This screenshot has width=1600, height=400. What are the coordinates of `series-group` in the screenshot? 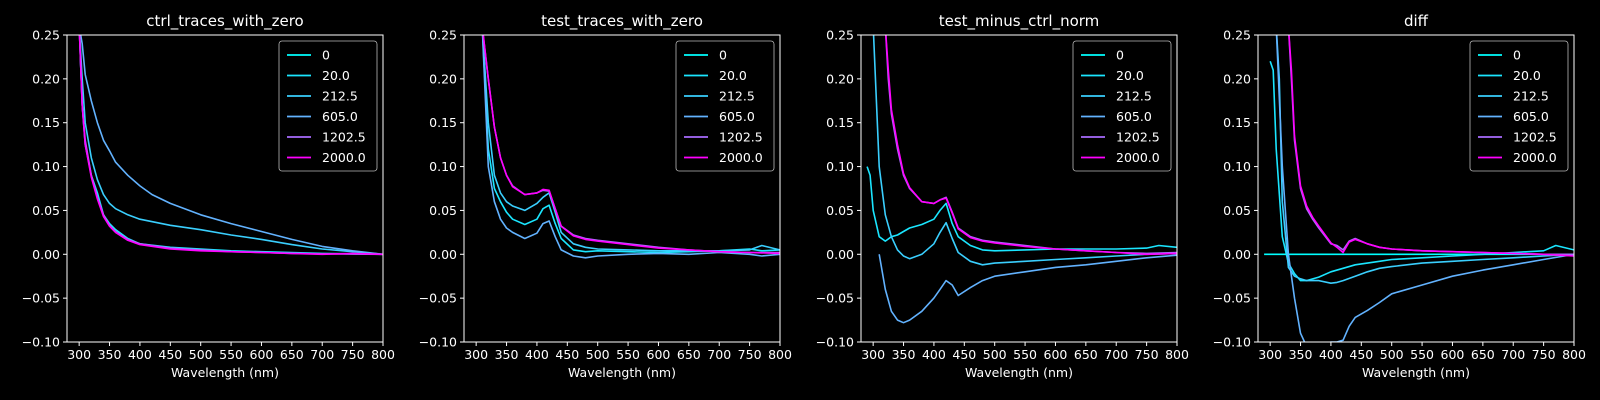 It's located at (230, 145).